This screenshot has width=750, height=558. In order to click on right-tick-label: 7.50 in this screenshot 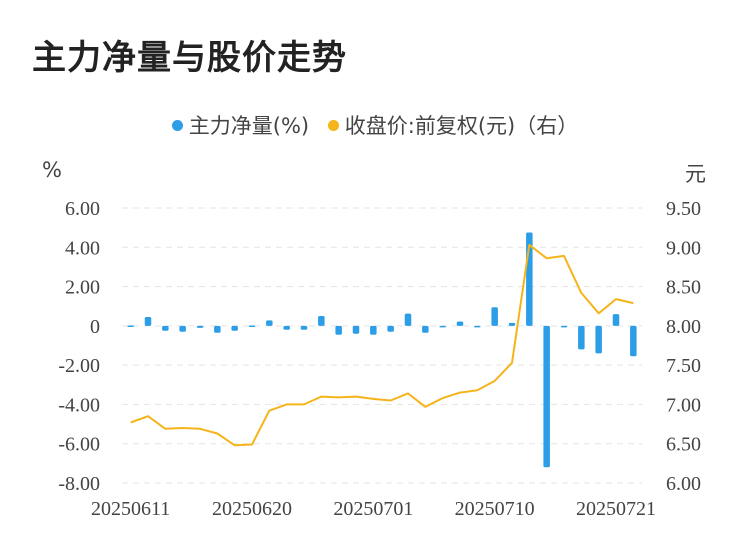, I will do `click(683, 366)`.